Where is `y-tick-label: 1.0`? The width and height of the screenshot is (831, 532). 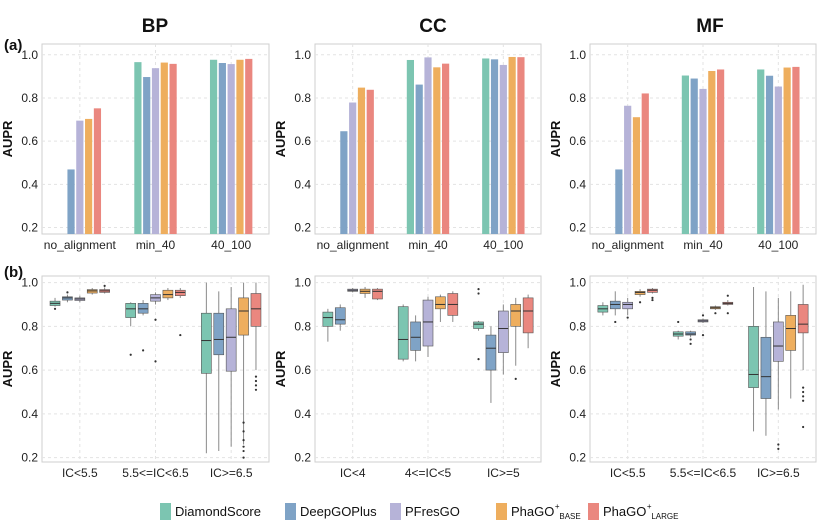
y-tick-label: 1.0 is located at coordinates (577, 55).